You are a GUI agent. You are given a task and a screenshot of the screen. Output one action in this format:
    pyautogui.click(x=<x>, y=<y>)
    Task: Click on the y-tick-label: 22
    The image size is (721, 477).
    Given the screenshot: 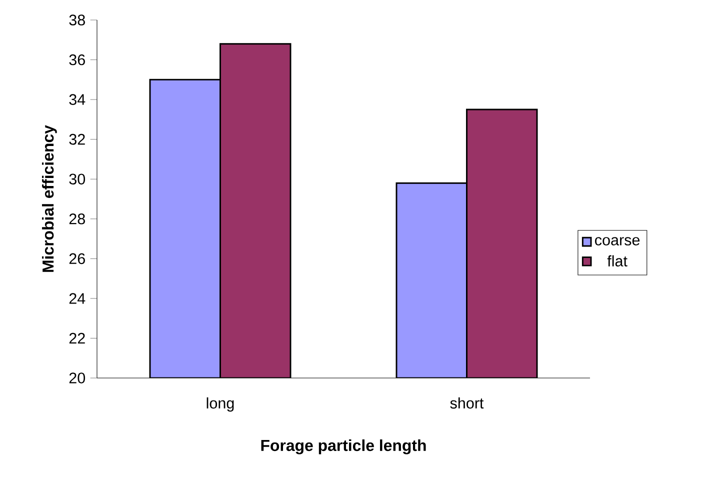 What is the action you would take?
    pyautogui.click(x=77, y=338)
    